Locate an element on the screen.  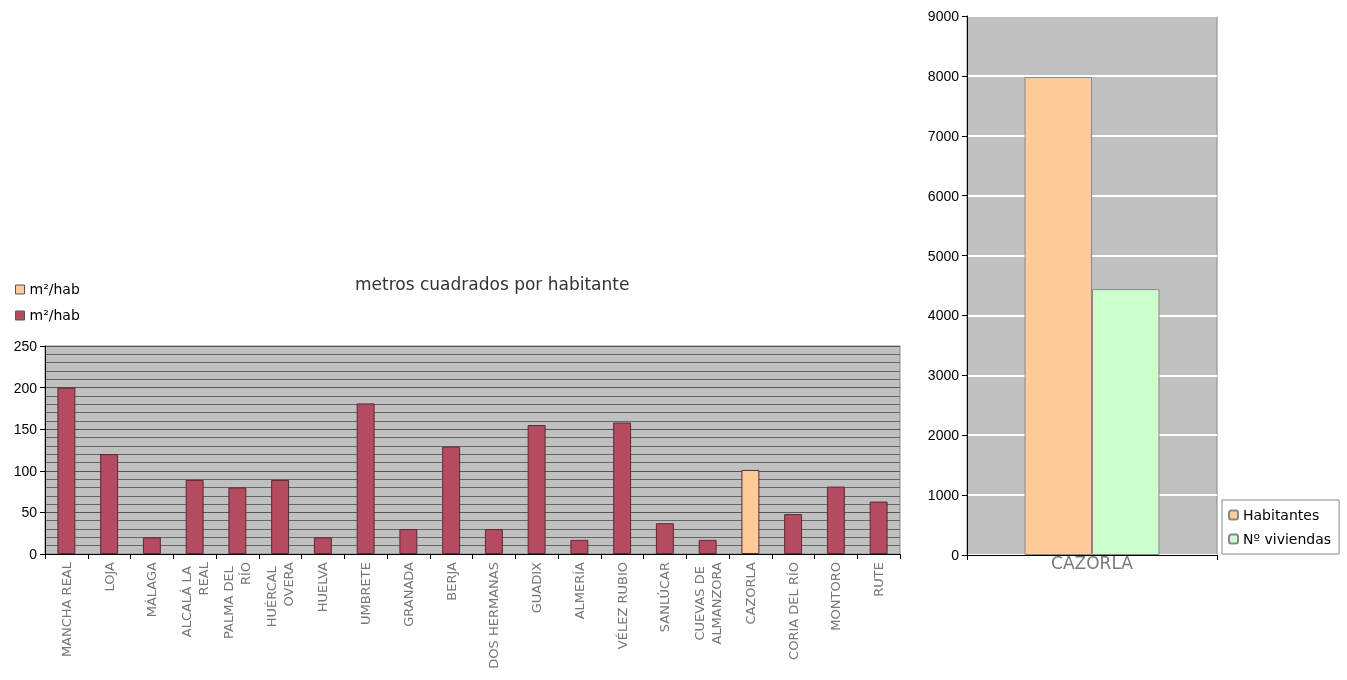
x-tick-label: CORIA DEL RÍO is located at coordinates (793, 611).